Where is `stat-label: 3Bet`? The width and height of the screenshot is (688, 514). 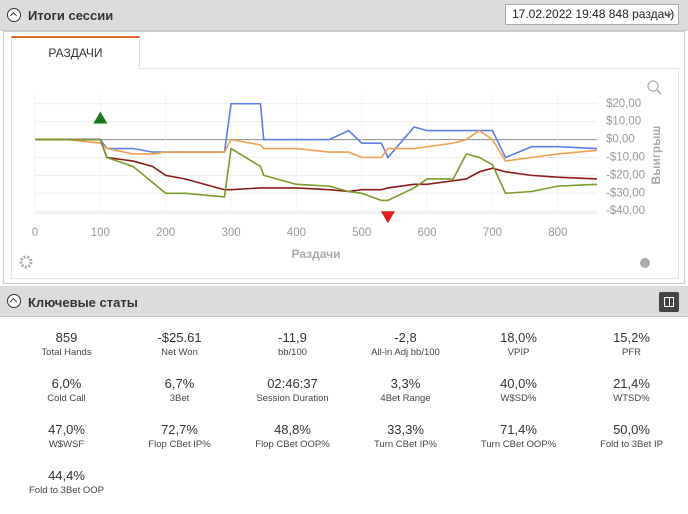 stat-label: 3Bet is located at coordinates (179, 398).